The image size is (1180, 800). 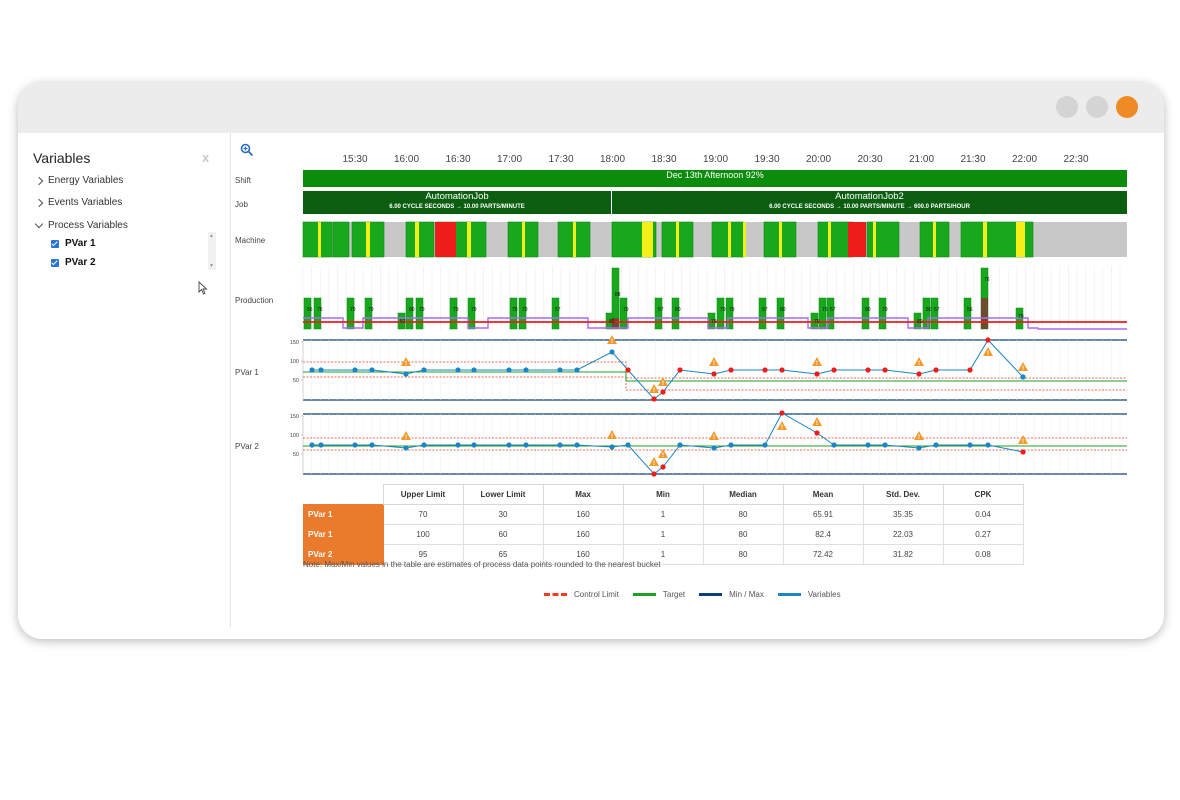 I want to click on sidebar-item-label: Energy Variables, so click(x=86, y=180).